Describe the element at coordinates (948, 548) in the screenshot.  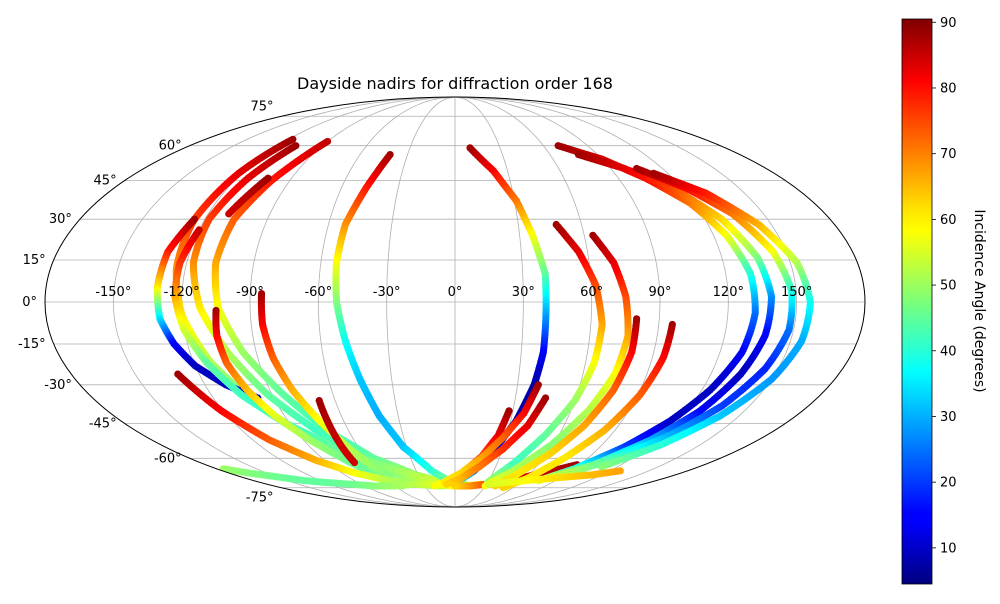
I see `colorbar-tick-label: 10` at that location.